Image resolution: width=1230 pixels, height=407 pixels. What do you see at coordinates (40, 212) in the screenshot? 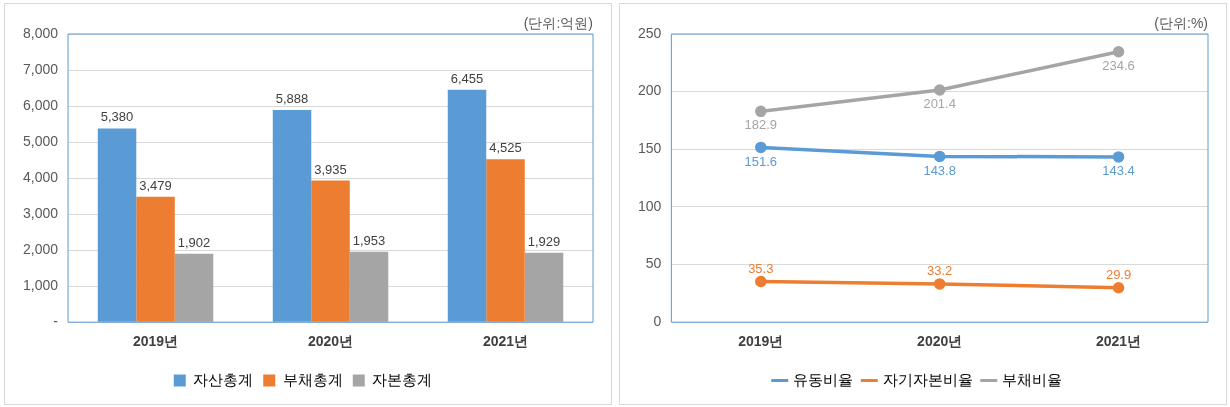
I see `y-tick-label: 3,000` at bounding box center [40, 212].